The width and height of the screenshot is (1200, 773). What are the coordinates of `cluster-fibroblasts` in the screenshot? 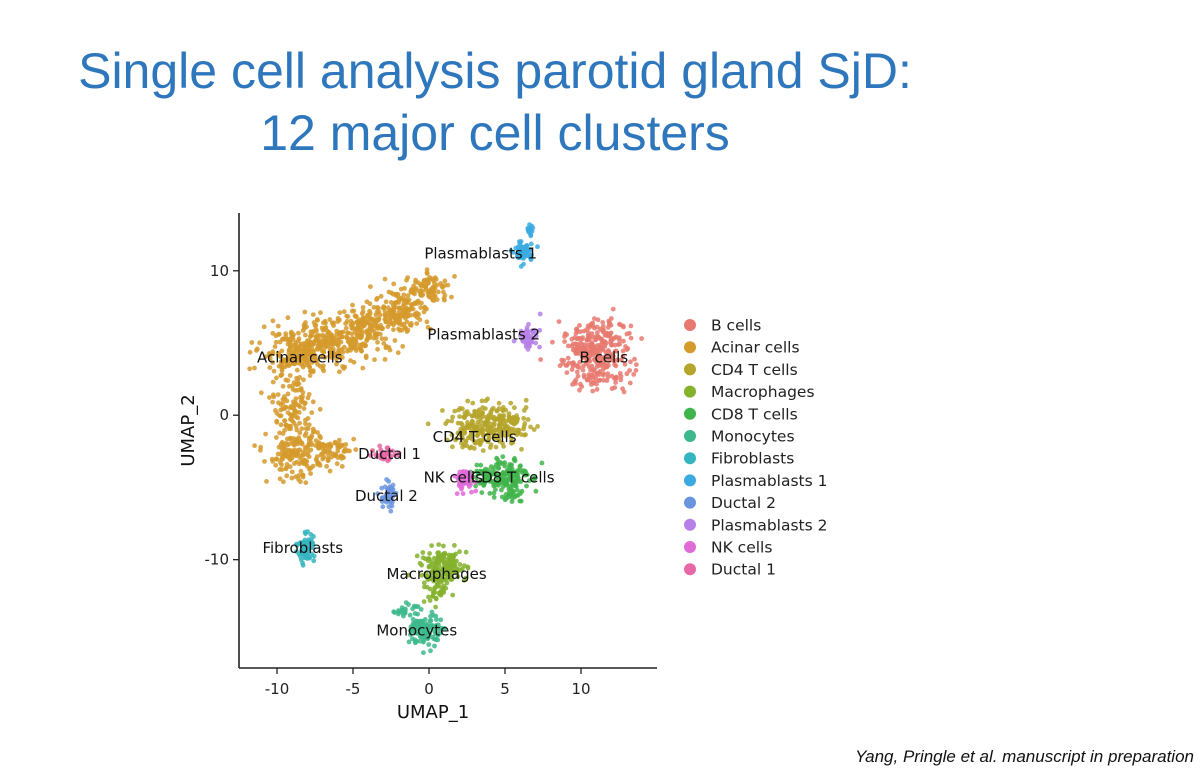 It's located at (305, 548).